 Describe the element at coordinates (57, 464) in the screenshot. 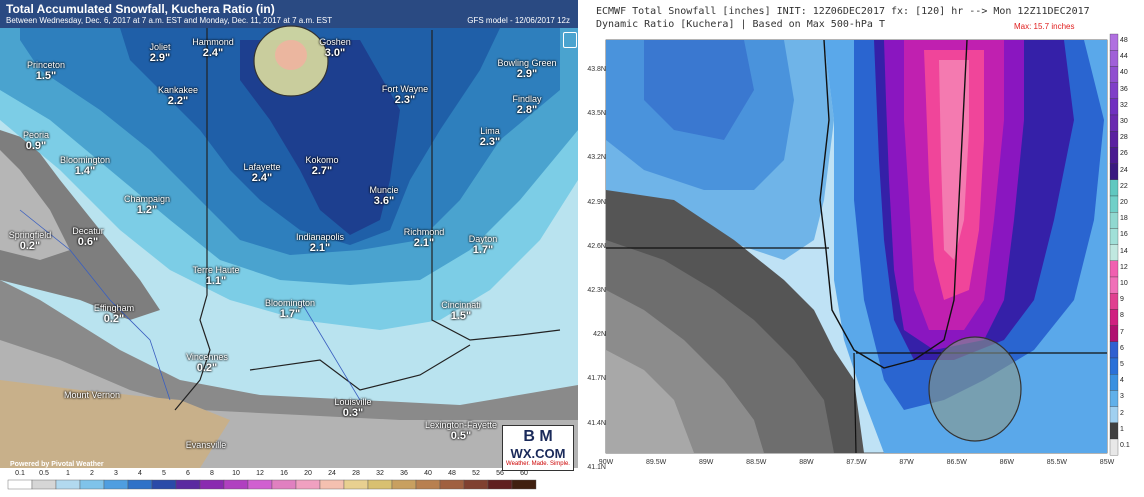

I see `powered-by: Powered by Pivotal Weather` at that location.